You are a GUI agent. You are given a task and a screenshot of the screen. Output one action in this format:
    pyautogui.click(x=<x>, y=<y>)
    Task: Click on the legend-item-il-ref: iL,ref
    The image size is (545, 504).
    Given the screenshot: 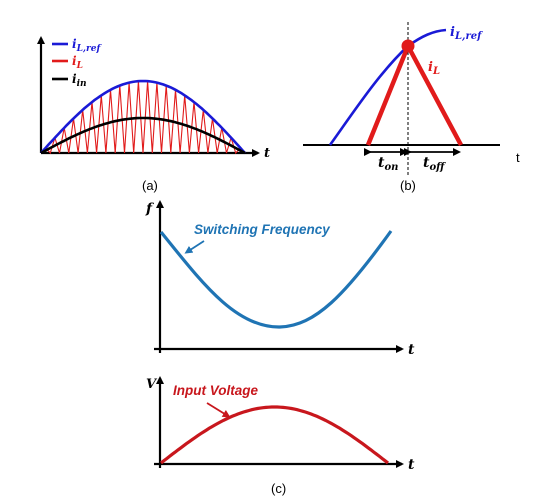 What is the action you would take?
    pyautogui.click(x=77, y=45)
    